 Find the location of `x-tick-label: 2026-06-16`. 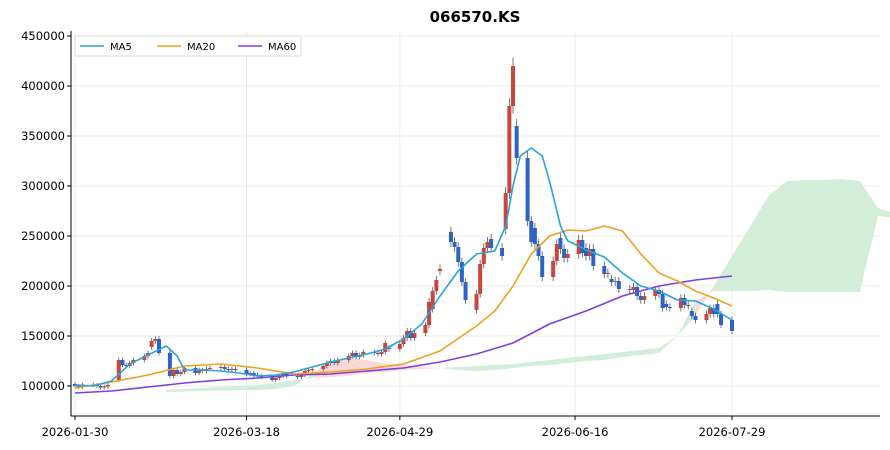

x-tick-label: 2026-06-16 is located at coordinates (575, 432).